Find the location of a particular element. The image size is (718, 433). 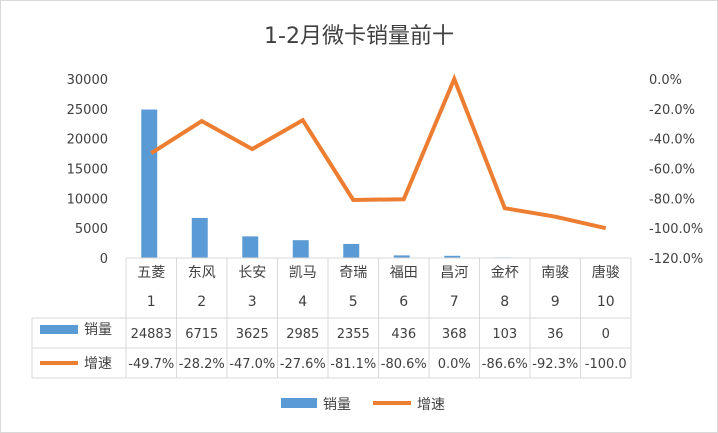

right-tick-label: -60.0% is located at coordinates (672, 170).